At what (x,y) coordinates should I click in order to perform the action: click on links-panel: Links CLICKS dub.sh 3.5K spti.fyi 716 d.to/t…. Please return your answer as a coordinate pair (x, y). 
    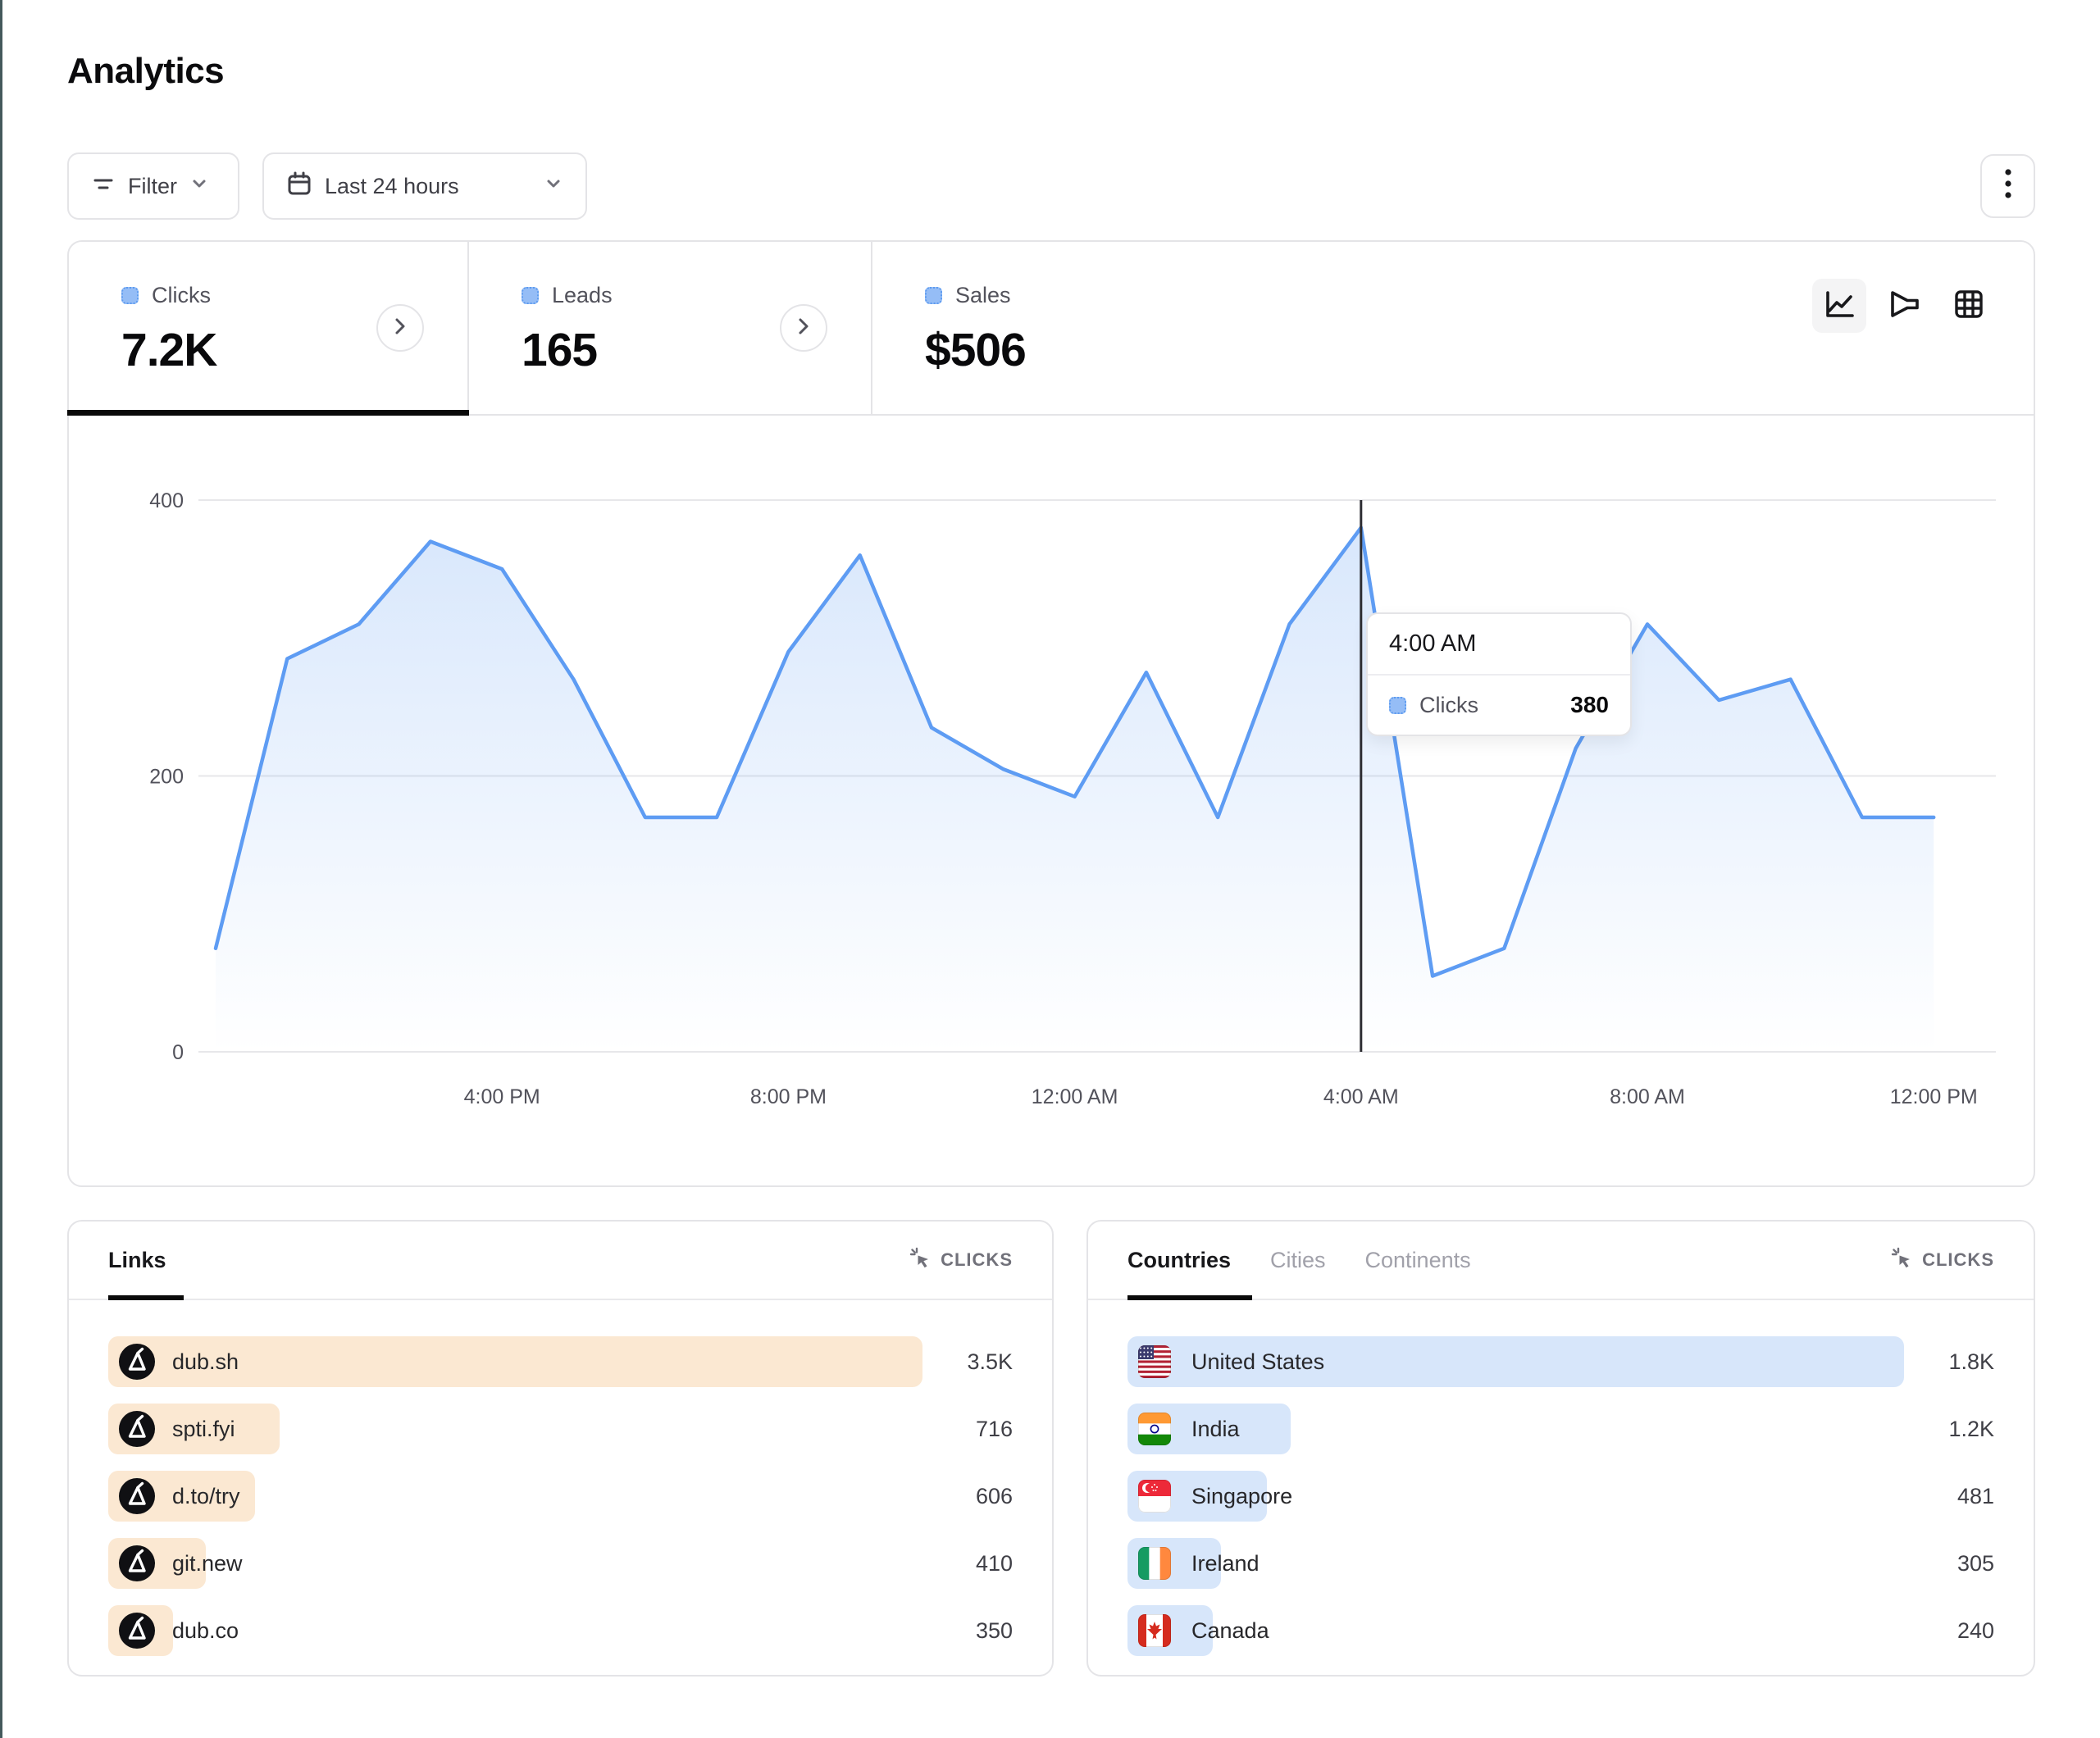
    Looking at the image, I should click on (560, 1448).